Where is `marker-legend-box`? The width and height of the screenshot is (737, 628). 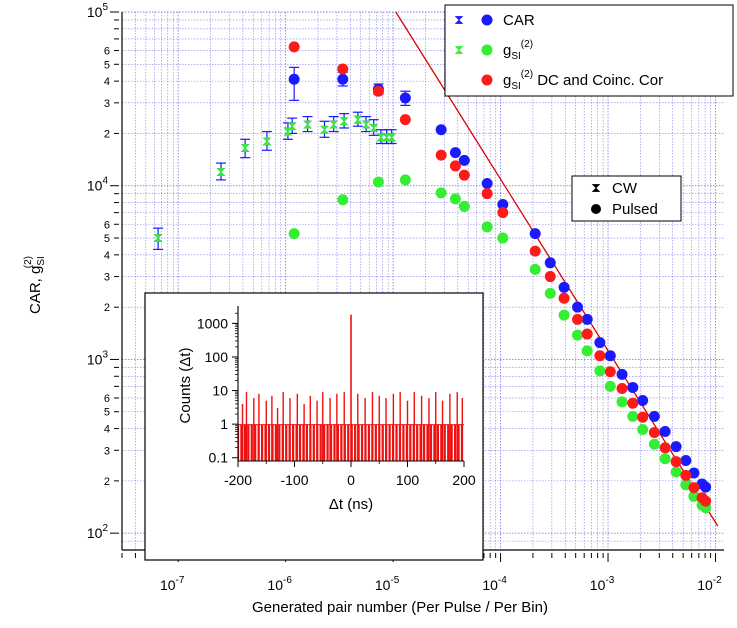
marker-legend-box is located at coordinates (626, 198).